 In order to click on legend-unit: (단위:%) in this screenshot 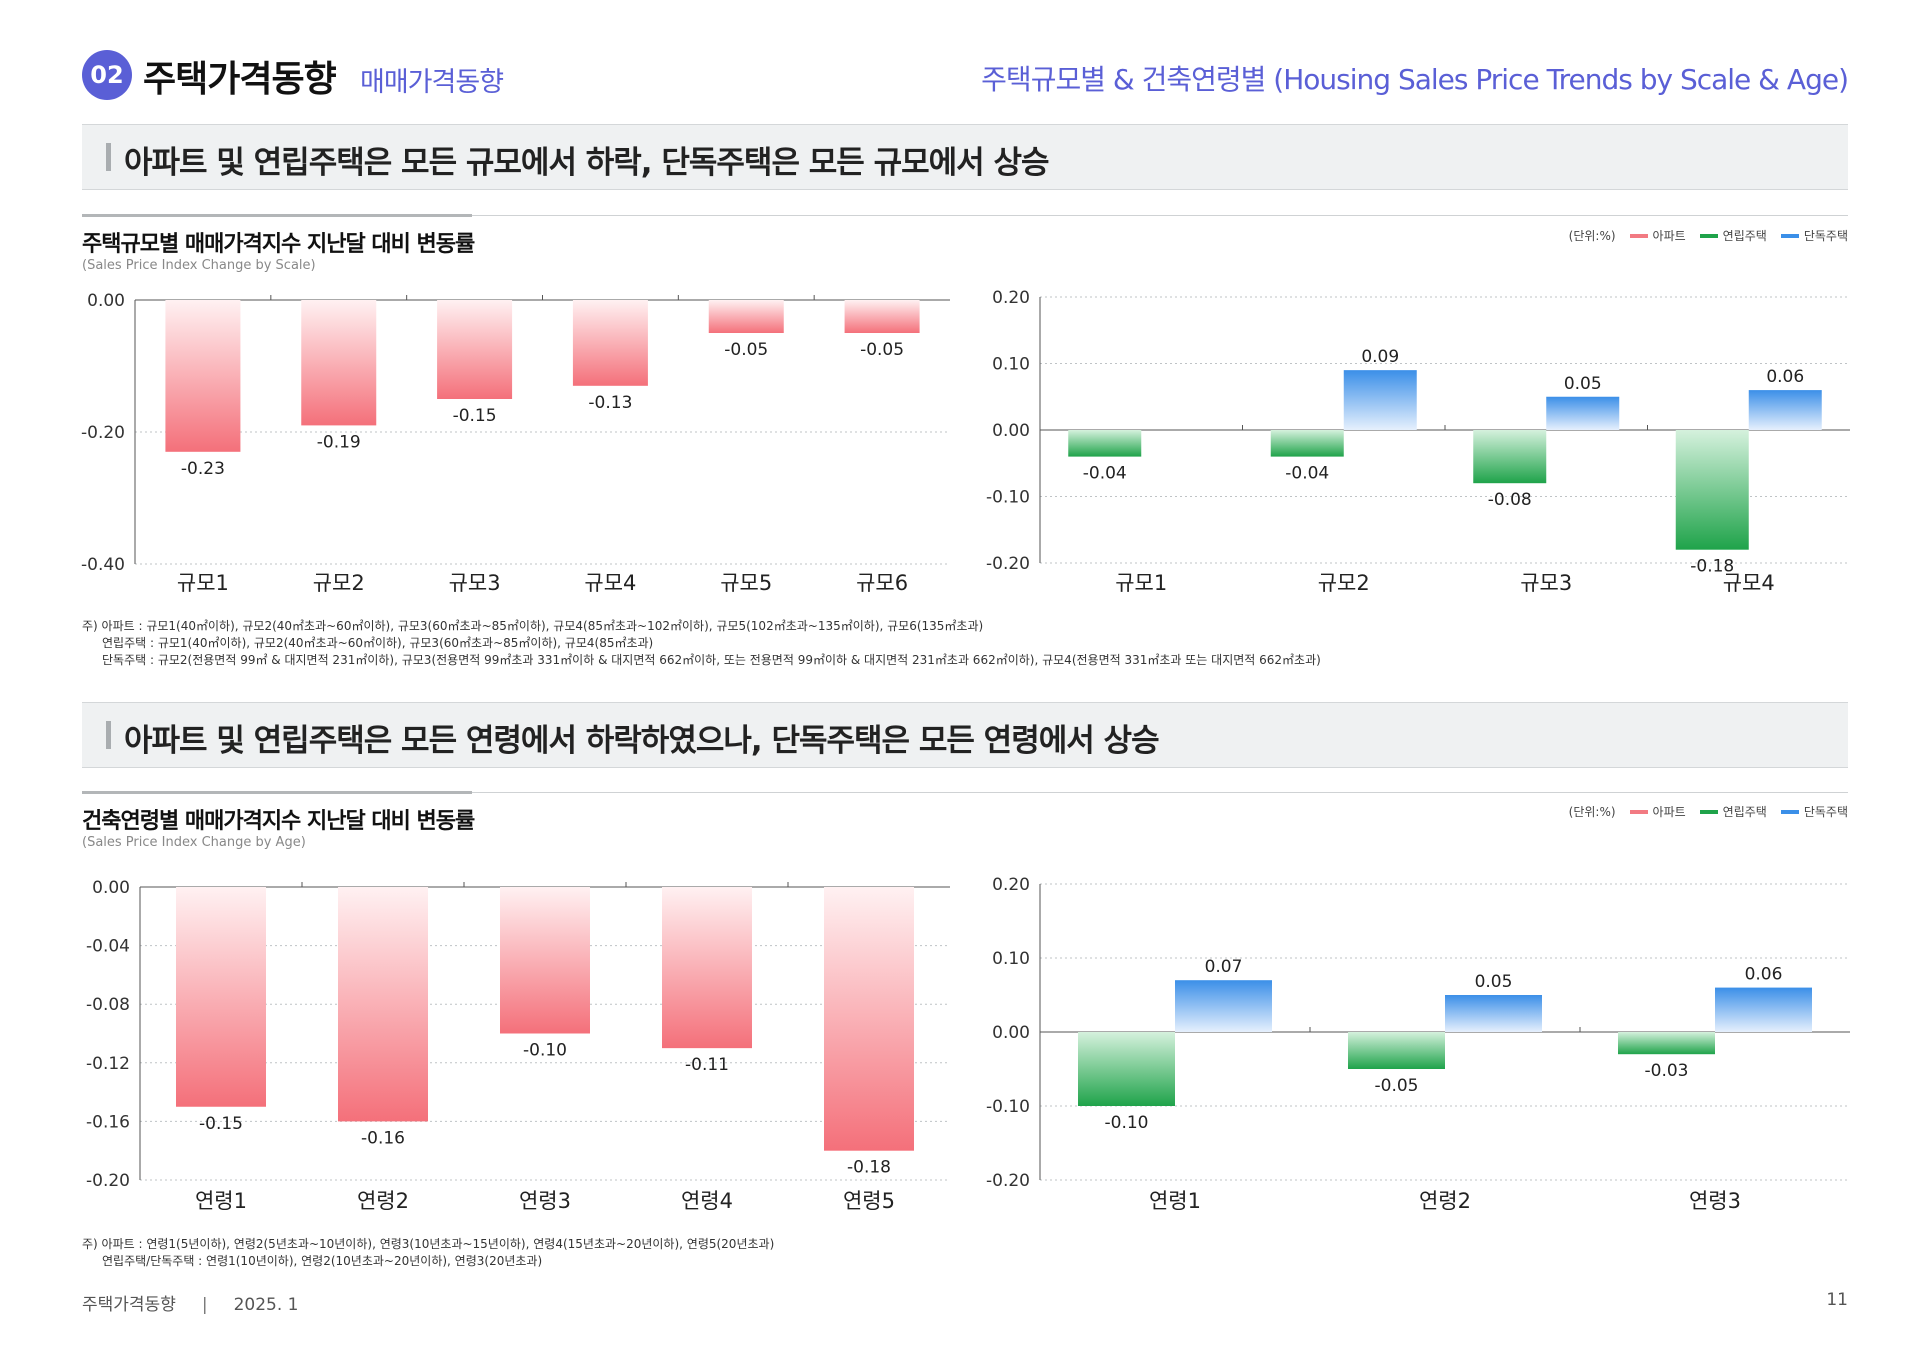, I will do `click(1592, 812)`.